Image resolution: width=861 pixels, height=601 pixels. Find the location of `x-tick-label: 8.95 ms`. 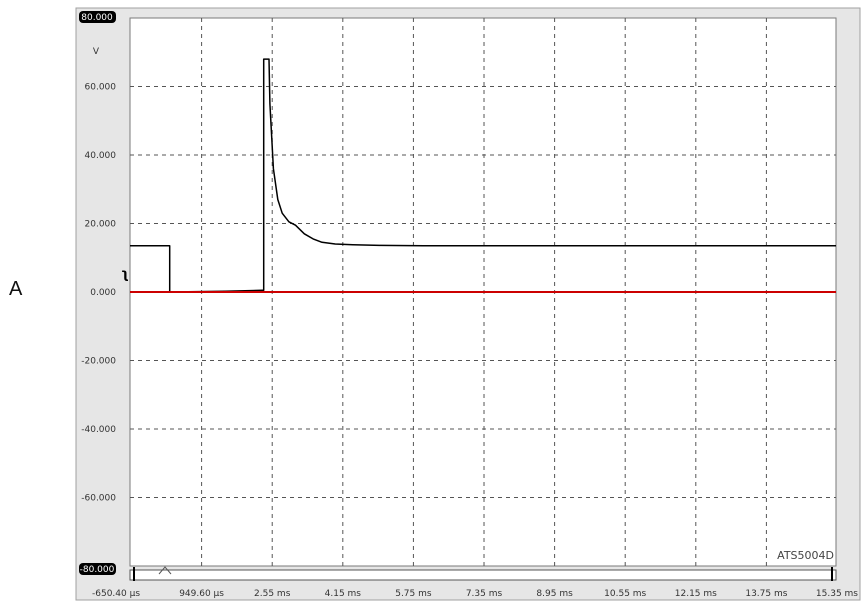

x-tick-label: 8.95 ms is located at coordinates (554, 594).